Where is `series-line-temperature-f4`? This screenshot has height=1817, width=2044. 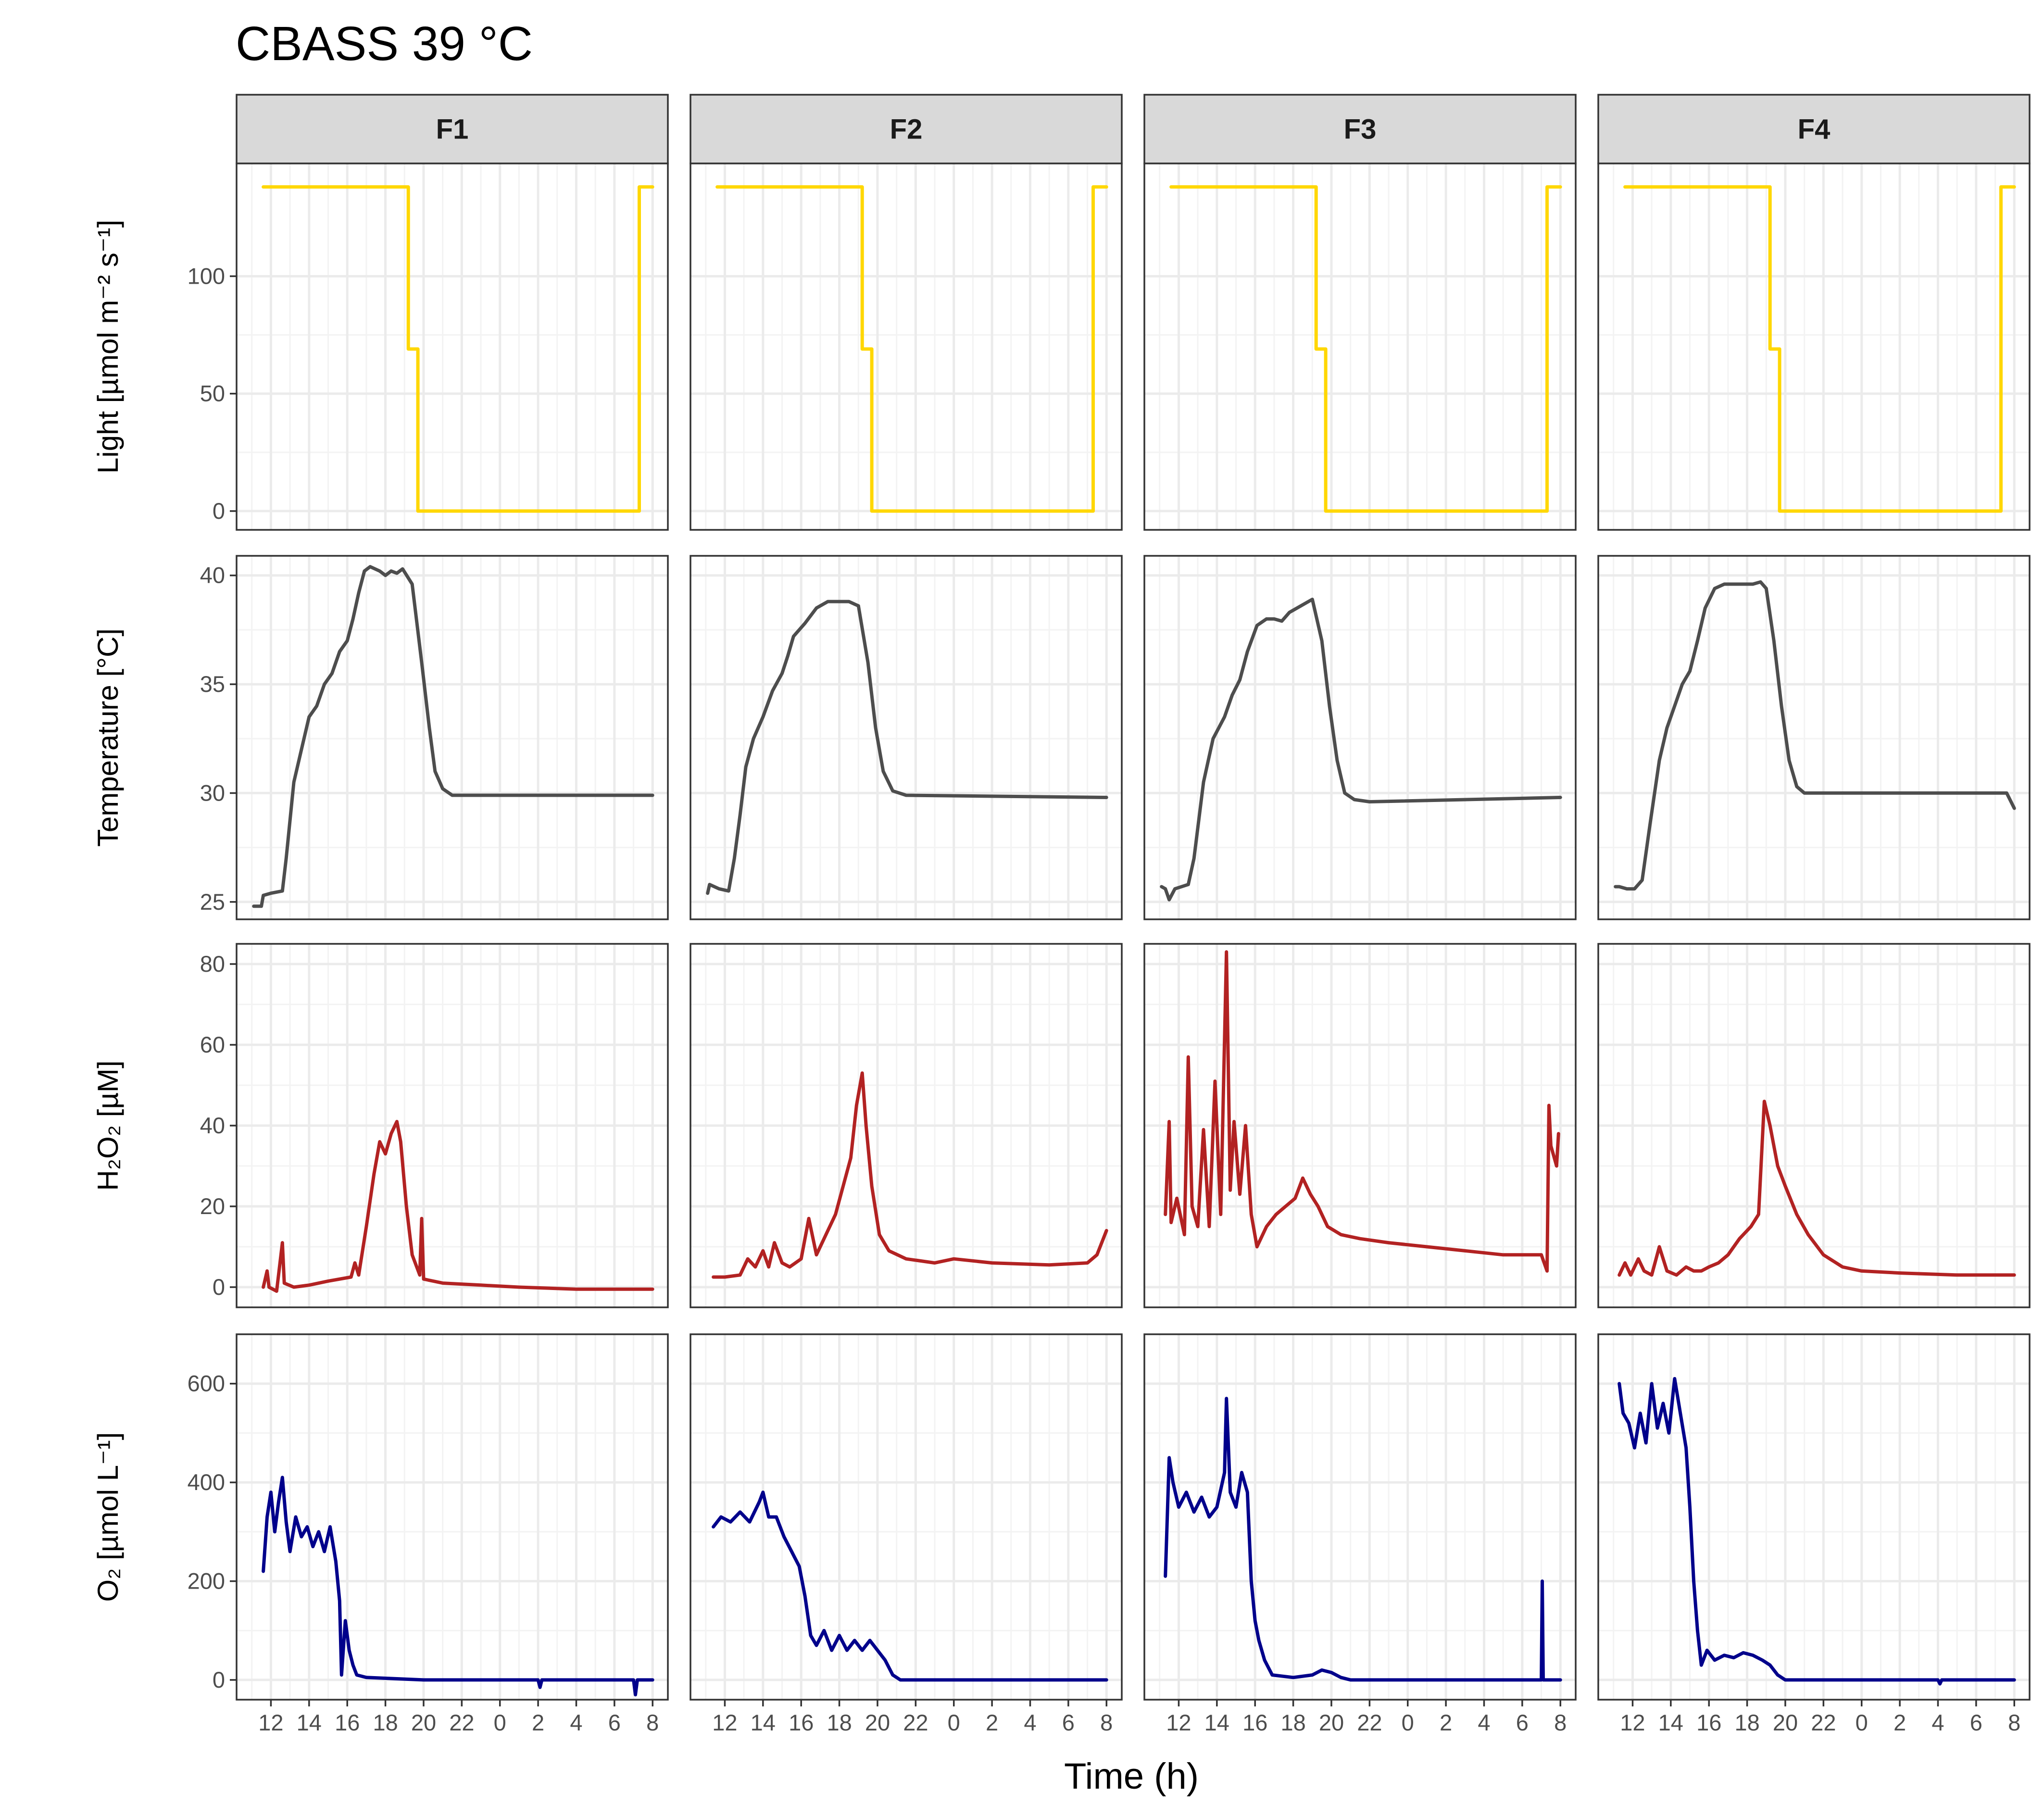
series-line-temperature-f4 is located at coordinates (1815, 735).